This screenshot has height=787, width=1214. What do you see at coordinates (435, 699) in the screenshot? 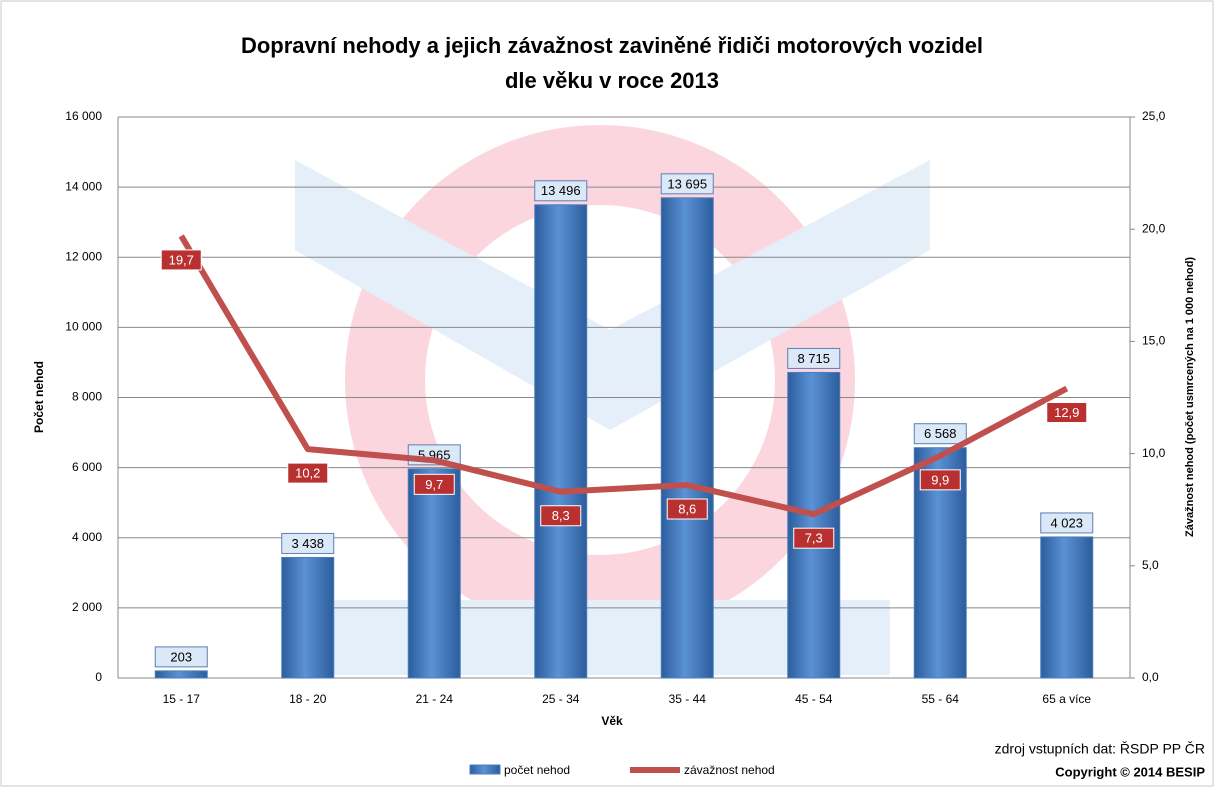
I see `x-tick-label: 21 - 24` at bounding box center [435, 699].